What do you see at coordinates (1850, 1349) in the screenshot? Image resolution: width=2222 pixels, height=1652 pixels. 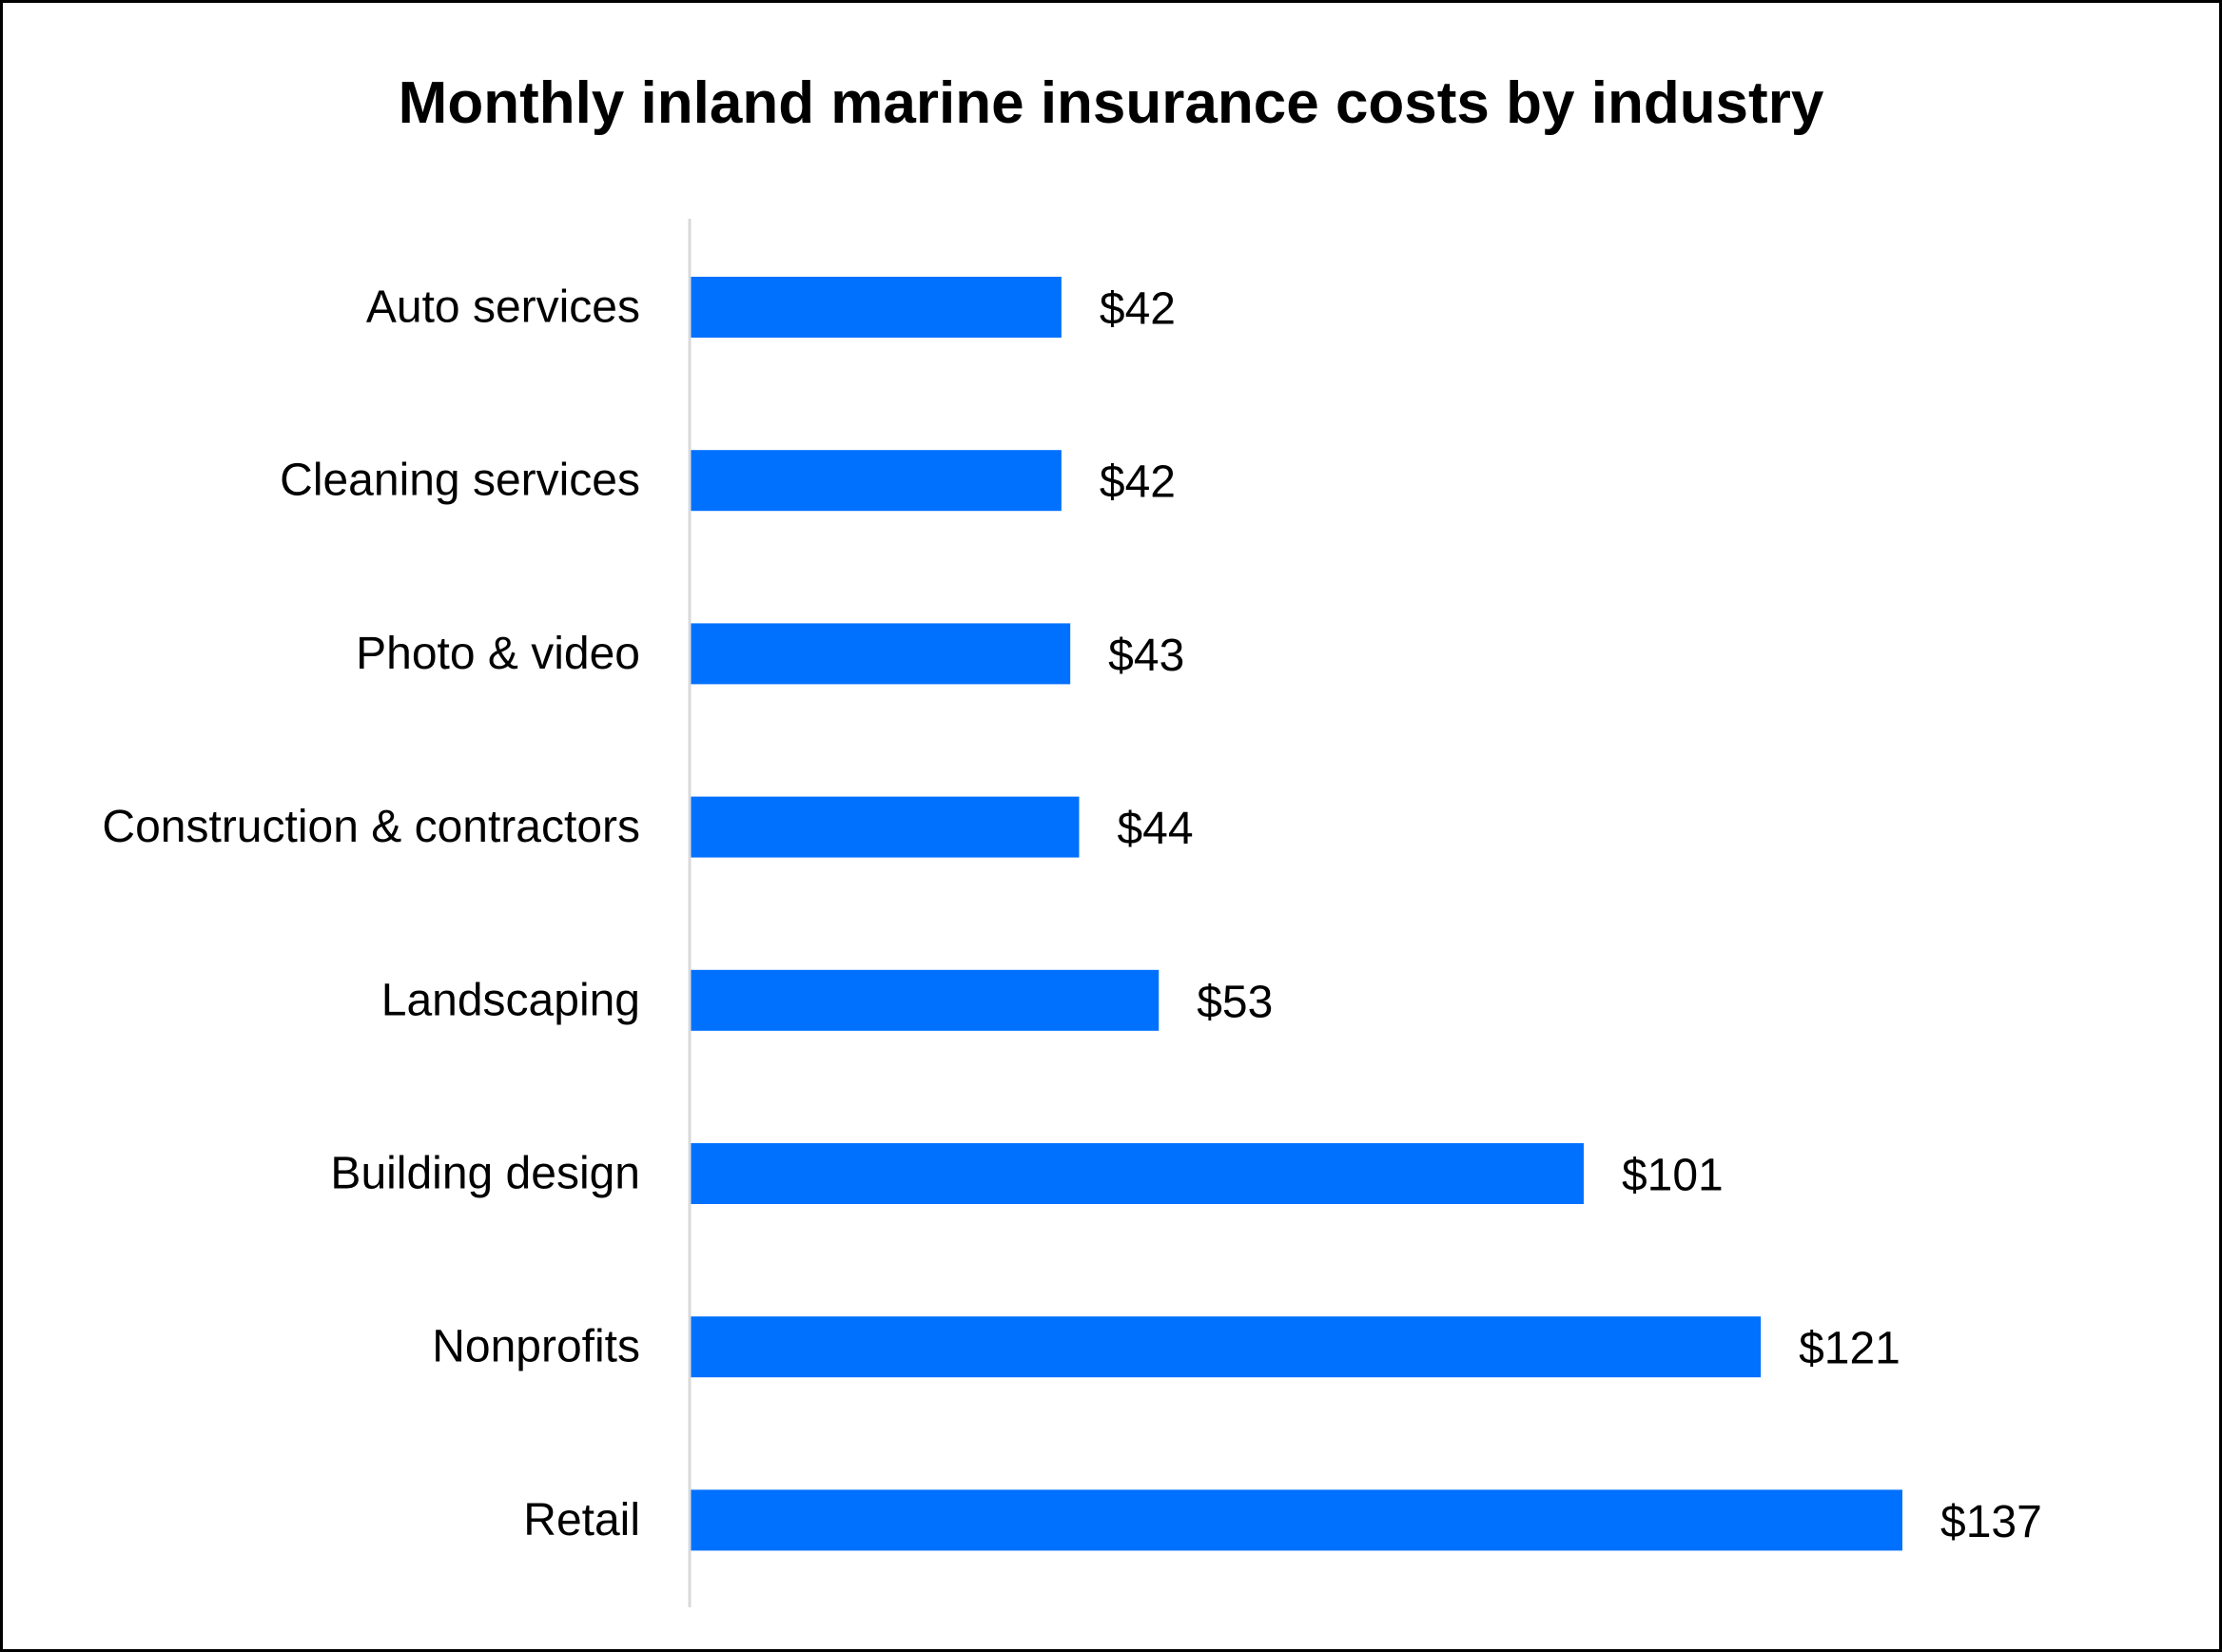 I see `data-label: $121` at bounding box center [1850, 1349].